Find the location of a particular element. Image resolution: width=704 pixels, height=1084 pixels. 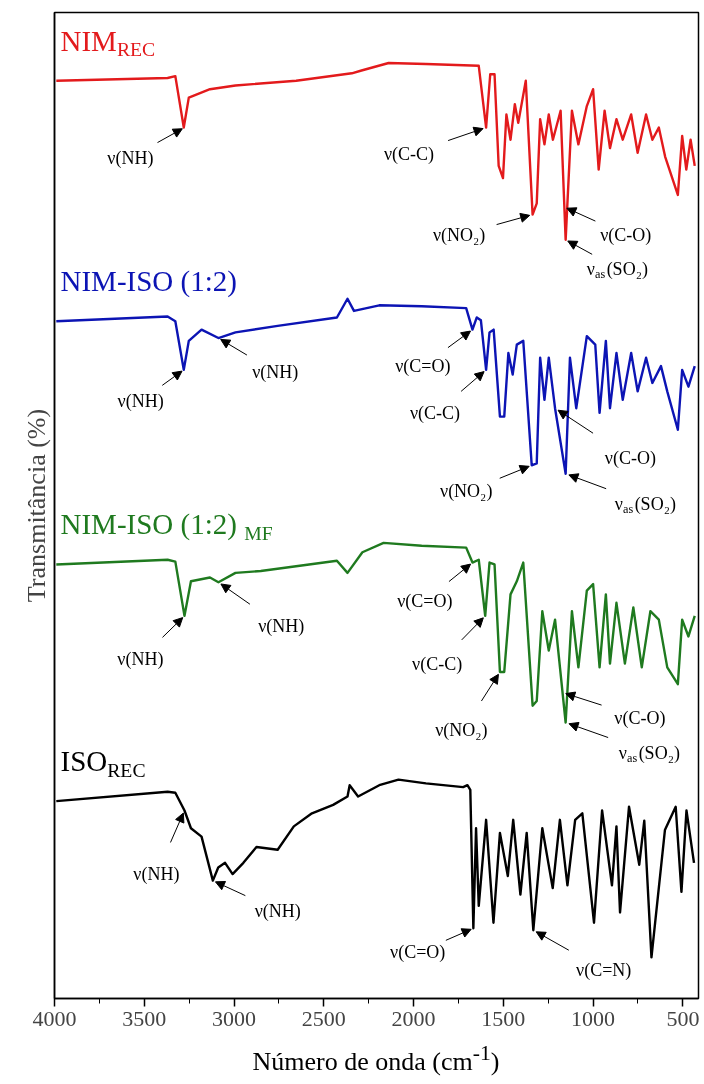

x-tick-label: 2000 is located at coordinates (413, 1018).